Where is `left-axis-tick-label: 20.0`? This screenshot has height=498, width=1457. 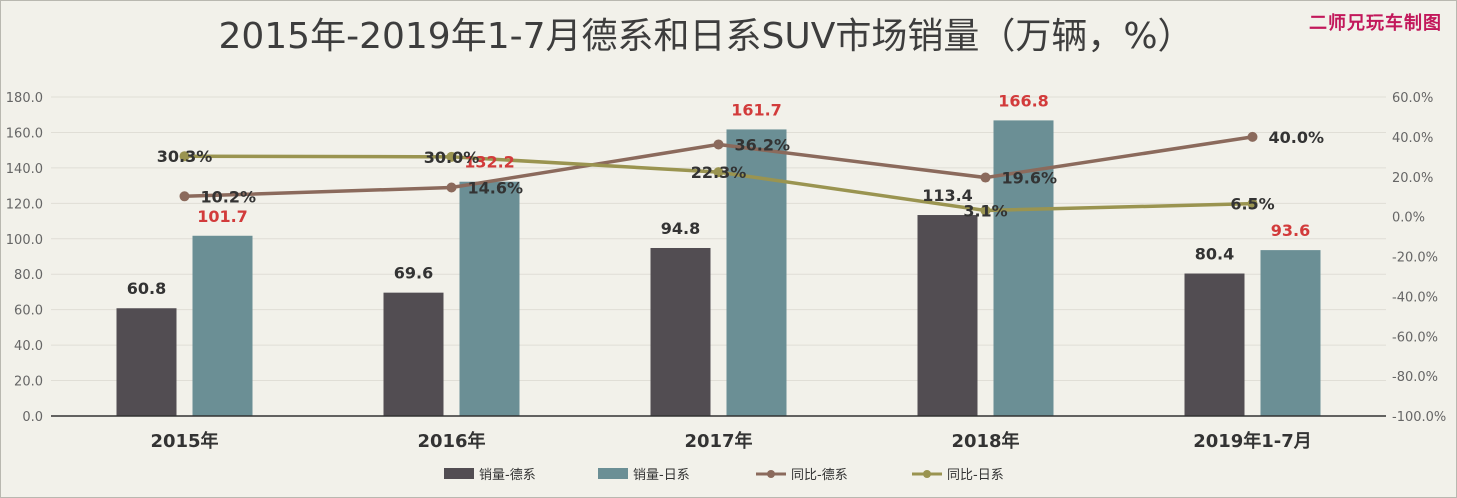
left-axis-tick-label: 20.0 is located at coordinates (28, 382).